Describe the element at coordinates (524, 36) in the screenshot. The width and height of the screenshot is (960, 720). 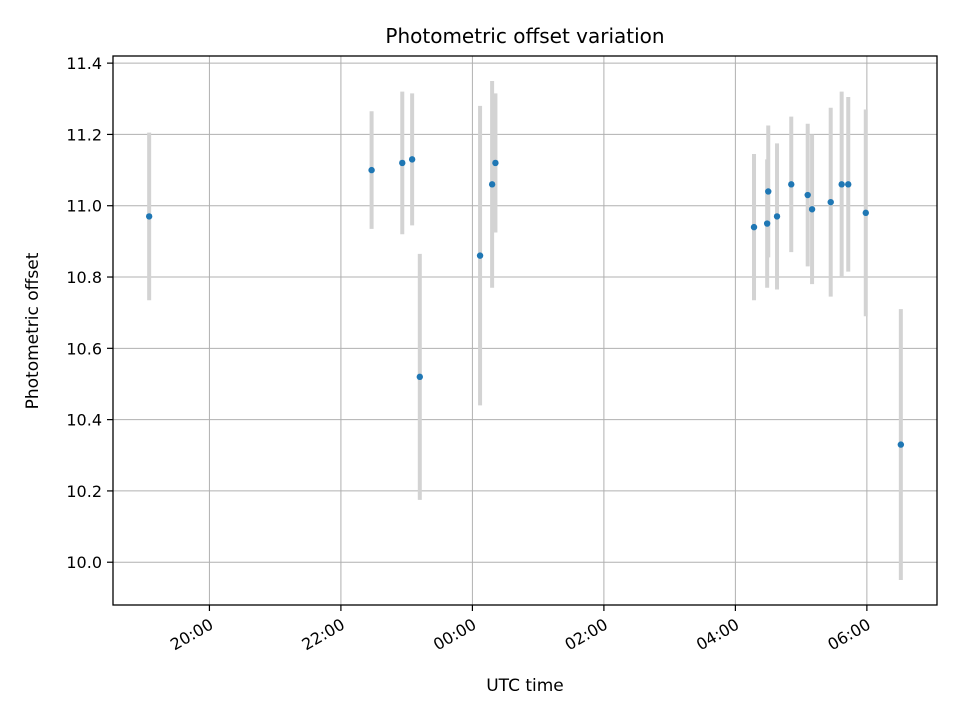
I see `chart-title: Photometric offset variation` at that location.